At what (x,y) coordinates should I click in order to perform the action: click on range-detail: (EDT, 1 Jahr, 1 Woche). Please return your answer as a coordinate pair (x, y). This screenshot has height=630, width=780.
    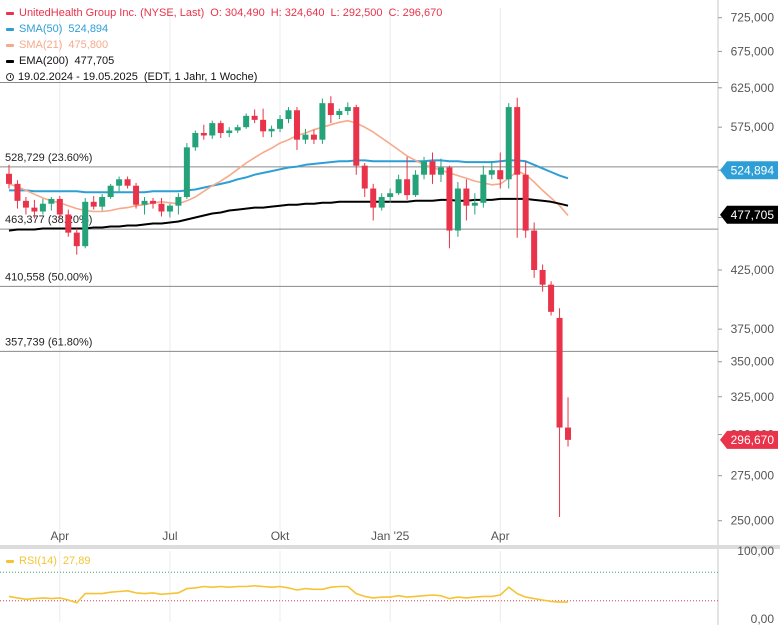
    Looking at the image, I should click on (200, 77).